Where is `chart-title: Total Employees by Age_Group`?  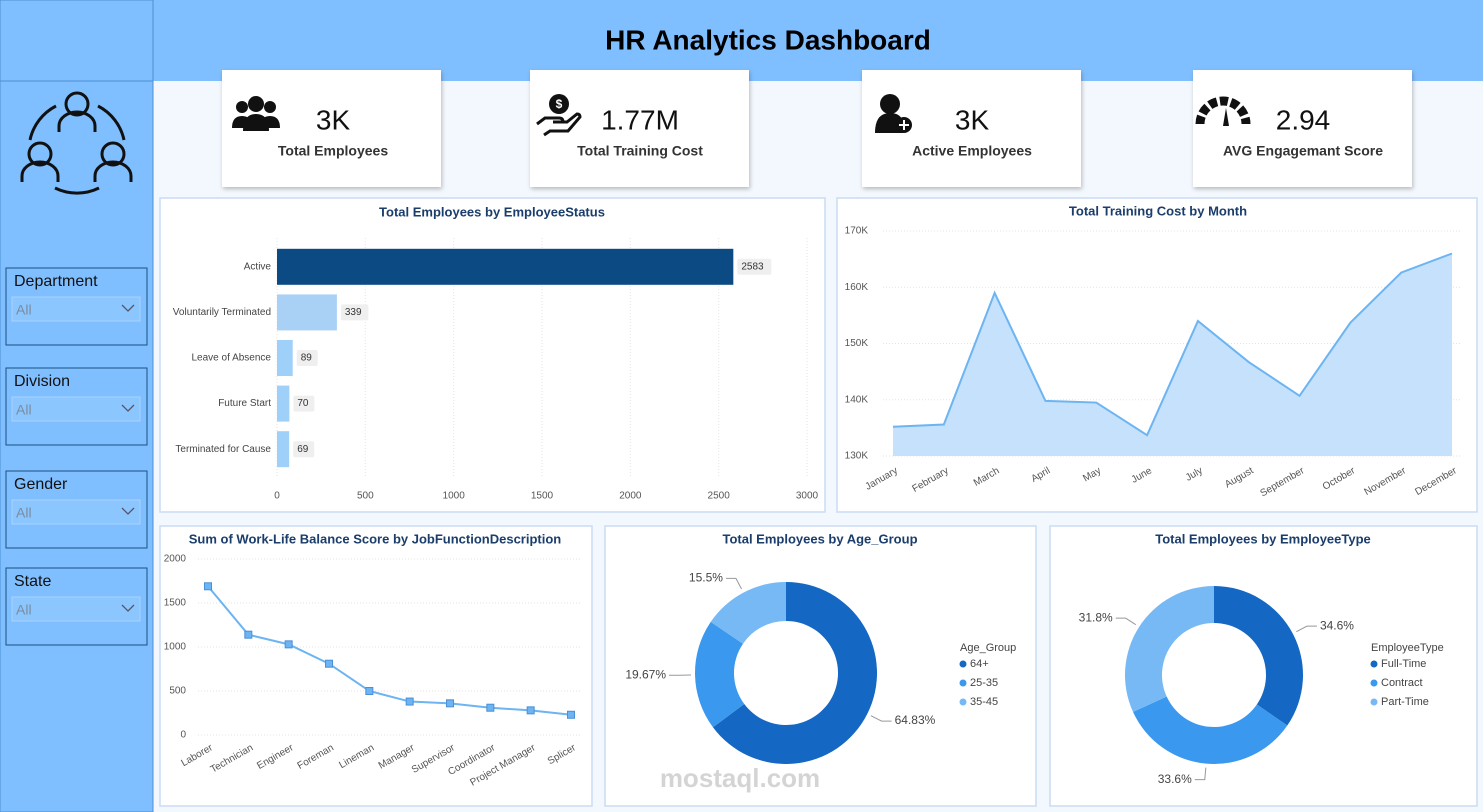
chart-title: Total Employees by Age_Group is located at coordinates (819, 538).